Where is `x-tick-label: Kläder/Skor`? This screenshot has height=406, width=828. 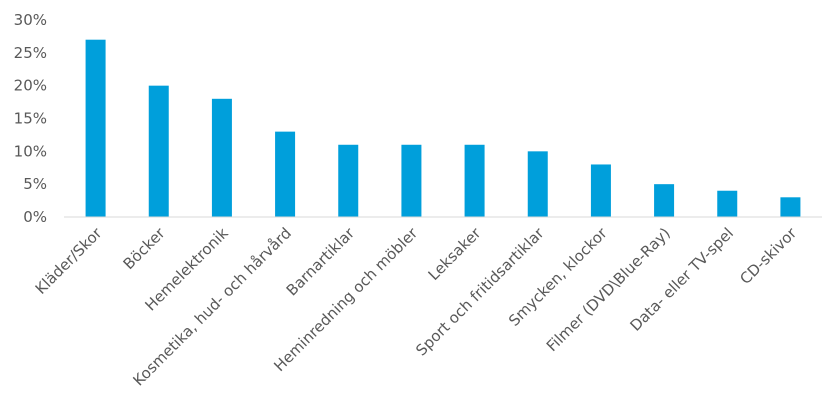
x-tick-label: Kläder/Skor is located at coordinates (69, 261).